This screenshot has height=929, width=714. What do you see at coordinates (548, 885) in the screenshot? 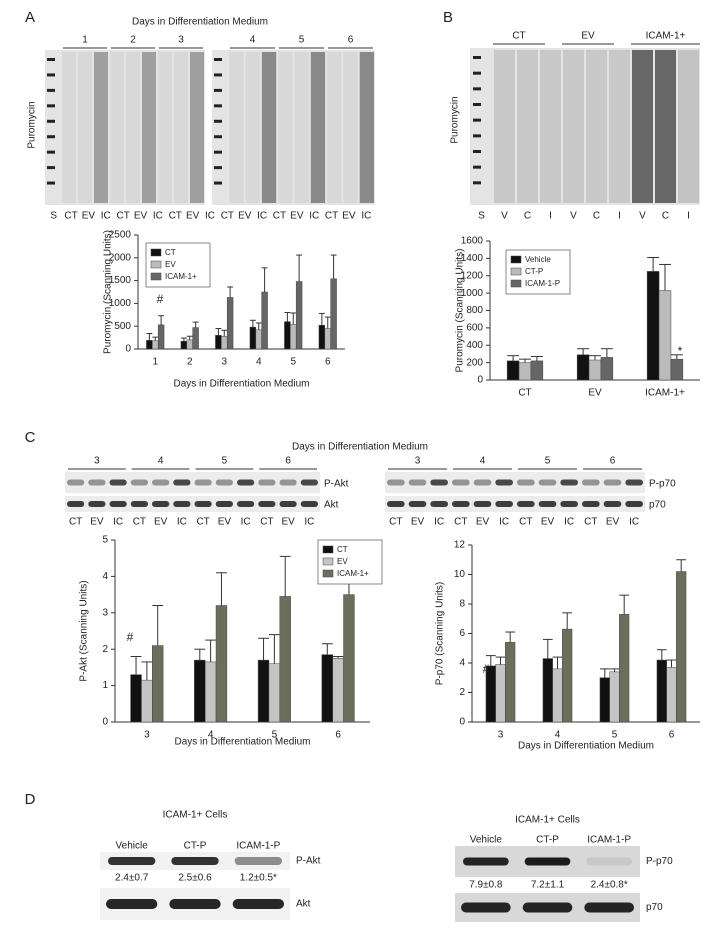
I see `quant-label: 7.2±1.1` at bounding box center [548, 885].